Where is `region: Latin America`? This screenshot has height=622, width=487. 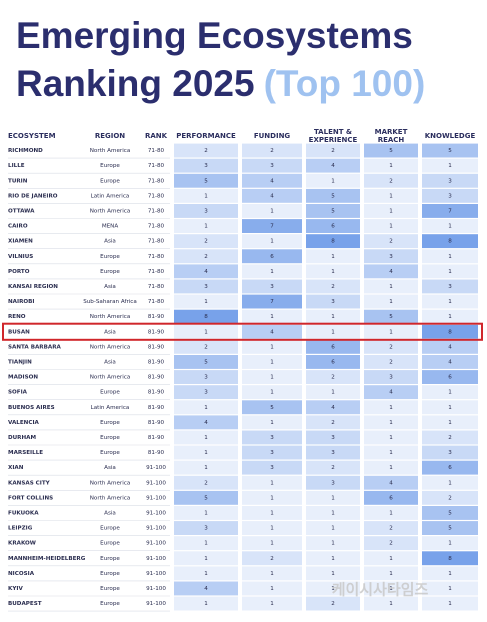
region: Latin America is located at coordinates (110, 408).